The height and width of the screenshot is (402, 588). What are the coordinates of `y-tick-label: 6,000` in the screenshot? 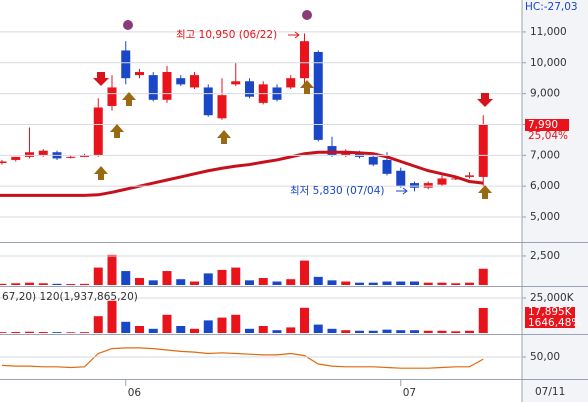 It's located at (545, 186).